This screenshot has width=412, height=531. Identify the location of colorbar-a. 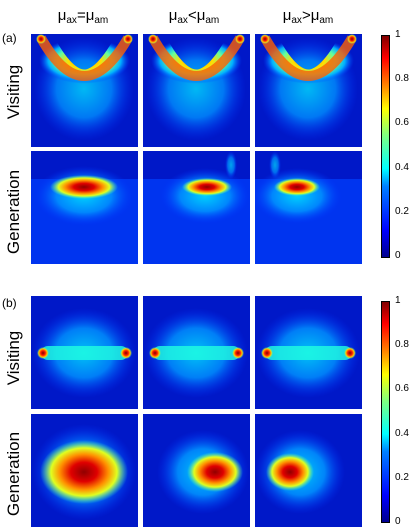
(385, 146).